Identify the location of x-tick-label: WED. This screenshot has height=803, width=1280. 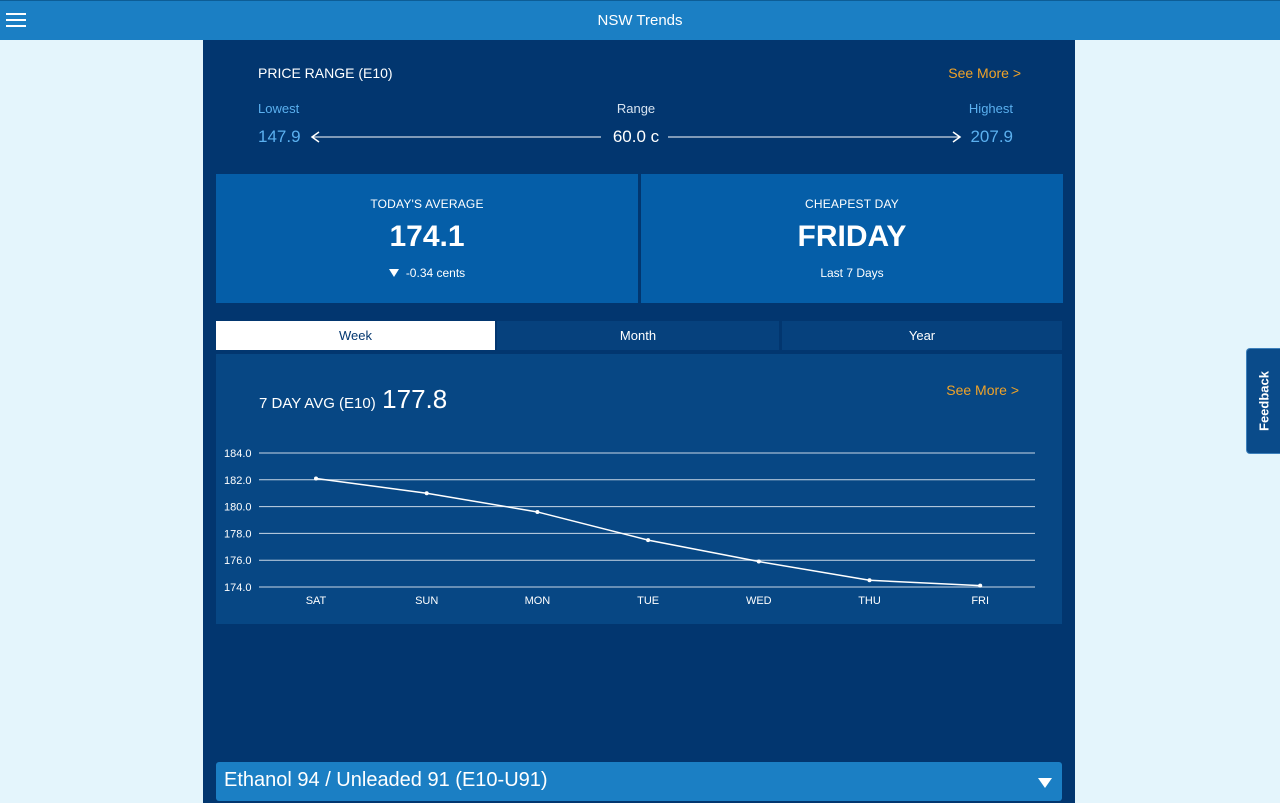
(759, 601).